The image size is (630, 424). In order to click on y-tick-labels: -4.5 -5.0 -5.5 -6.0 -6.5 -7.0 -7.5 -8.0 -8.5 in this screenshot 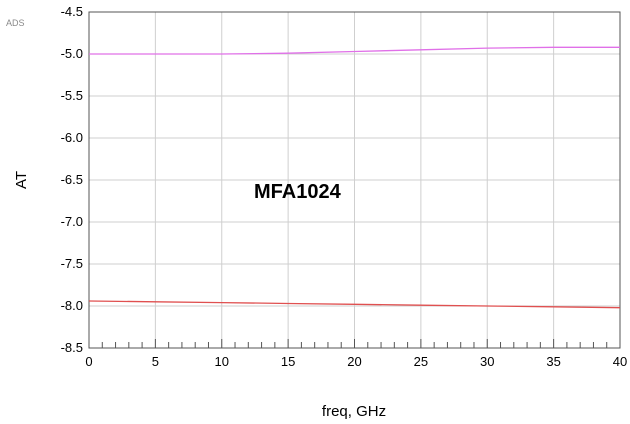, I will do `click(72, 179)`.